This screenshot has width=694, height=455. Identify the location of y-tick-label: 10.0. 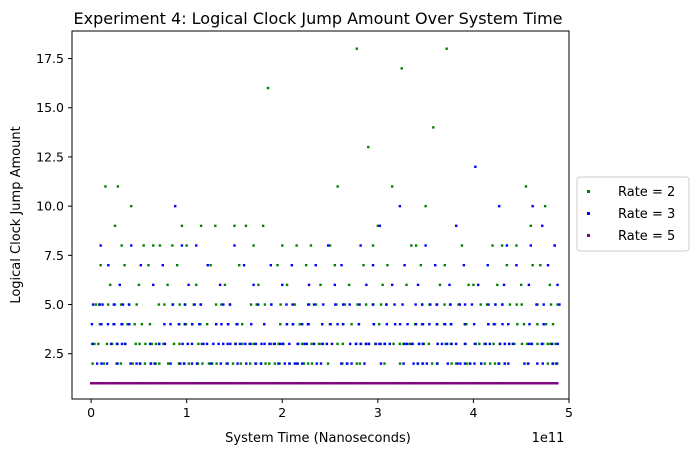
(50, 206).